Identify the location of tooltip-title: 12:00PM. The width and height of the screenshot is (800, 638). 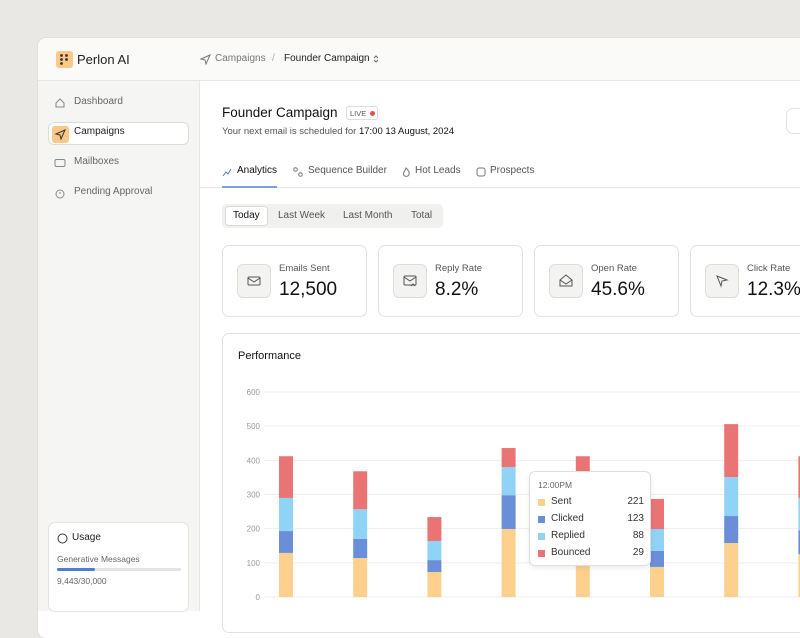
(555, 485).